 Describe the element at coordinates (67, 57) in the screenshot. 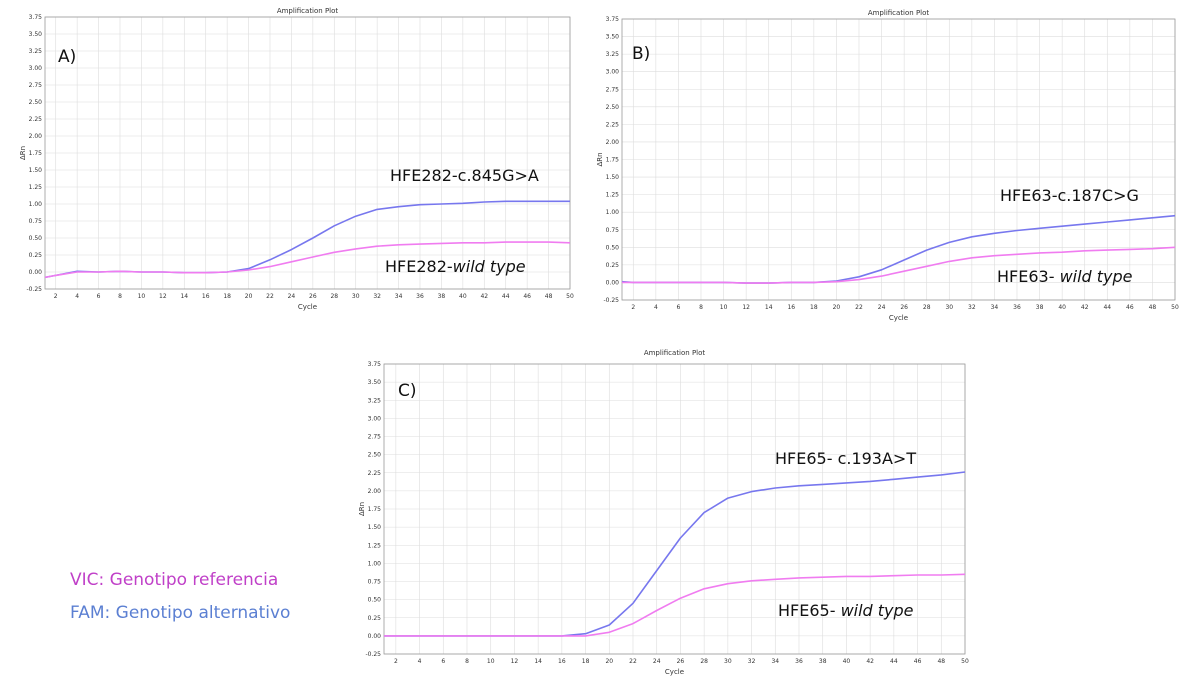

I see `panel-label: A)` at that location.